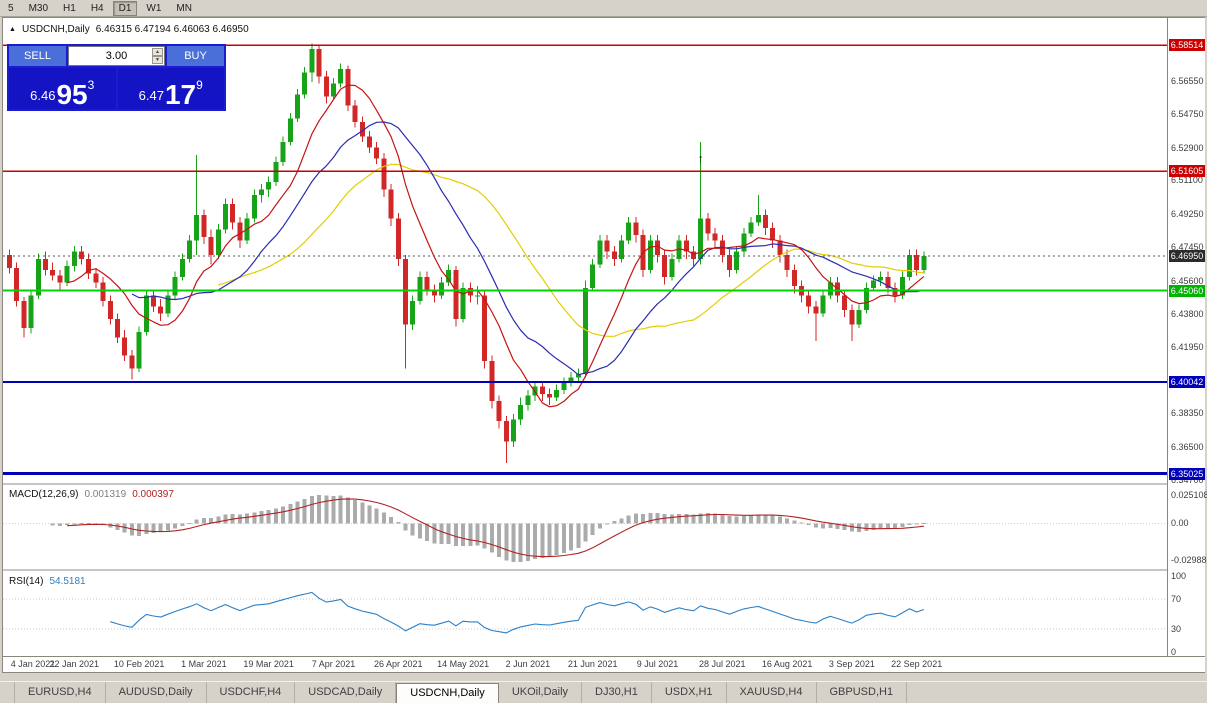 Image resolution: width=1207 pixels, height=703 pixels. I want to click on macd-axis-label: 0.025108, so click(1189, 495).